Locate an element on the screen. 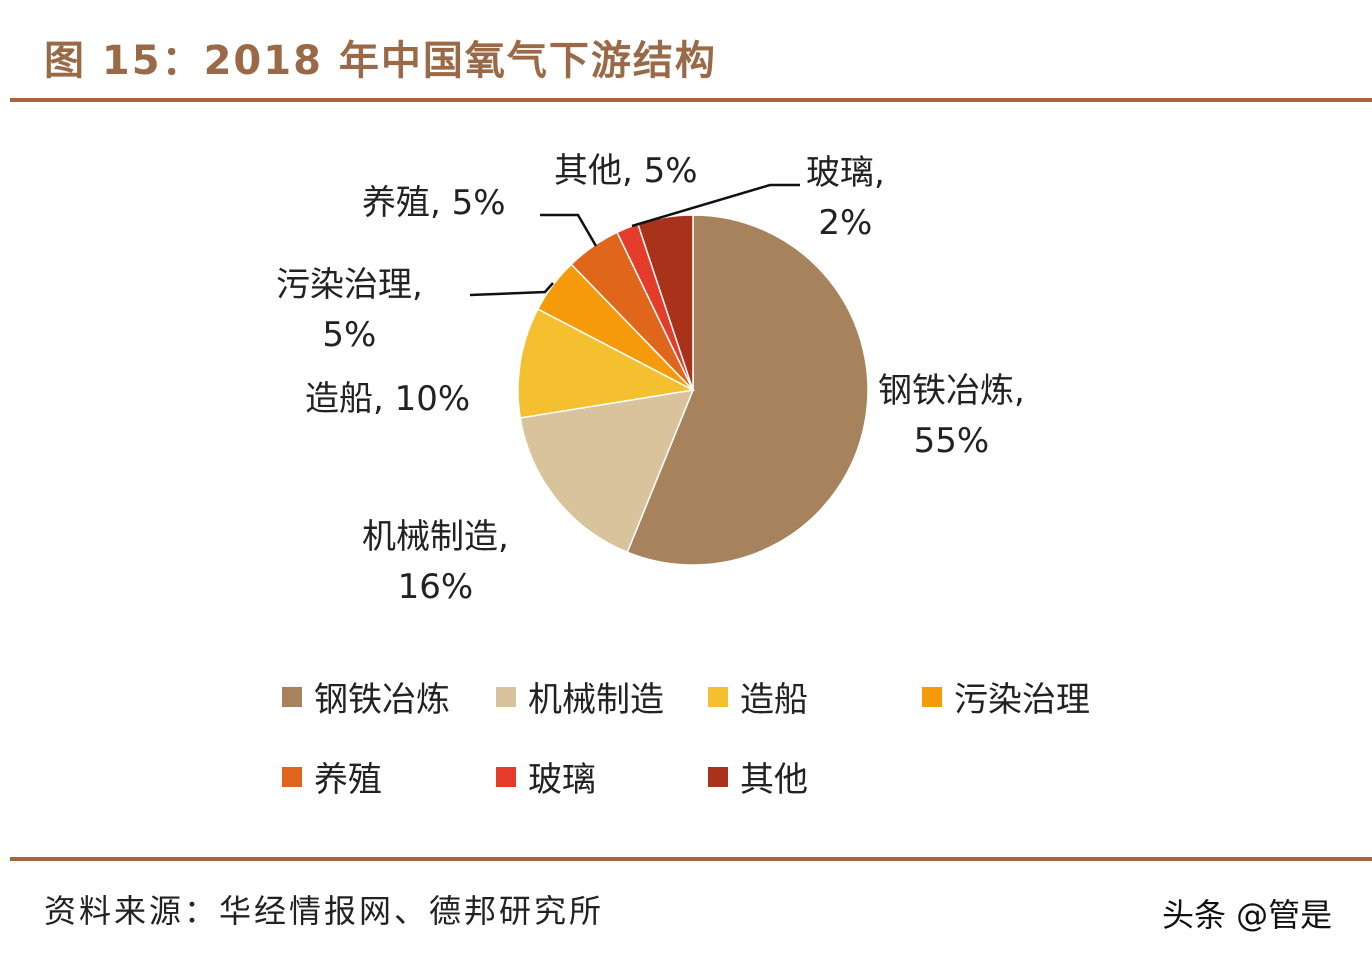 The height and width of the screenshot is (954, 1372). leader-line-pollution is located at coordinates (511, 289).